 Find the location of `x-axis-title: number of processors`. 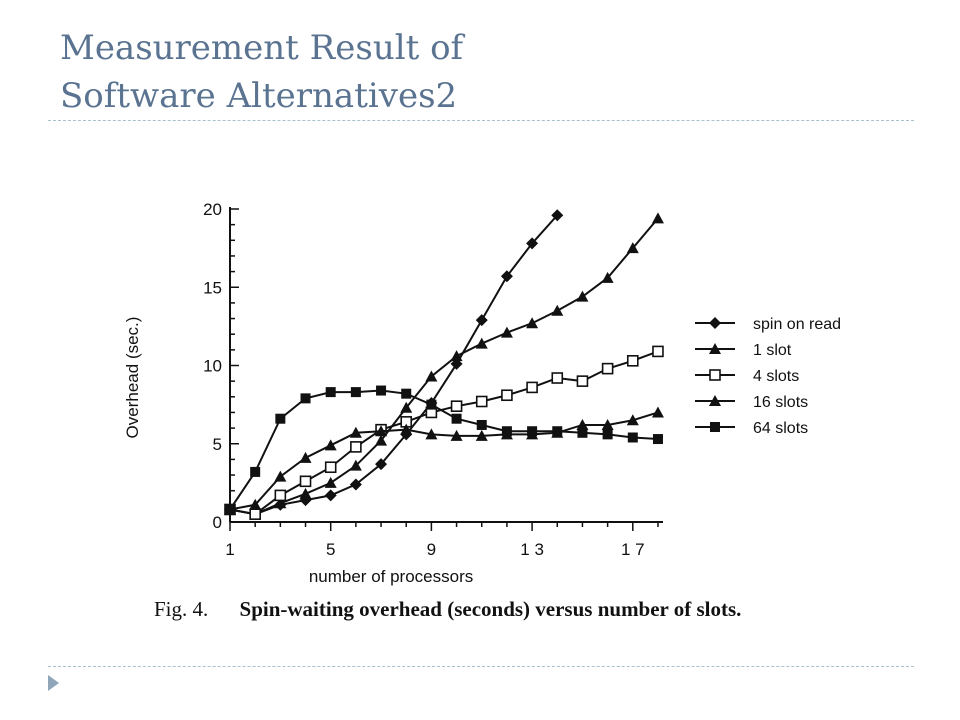

x-axis-title: number of processors is located at coordinates (391, 576).